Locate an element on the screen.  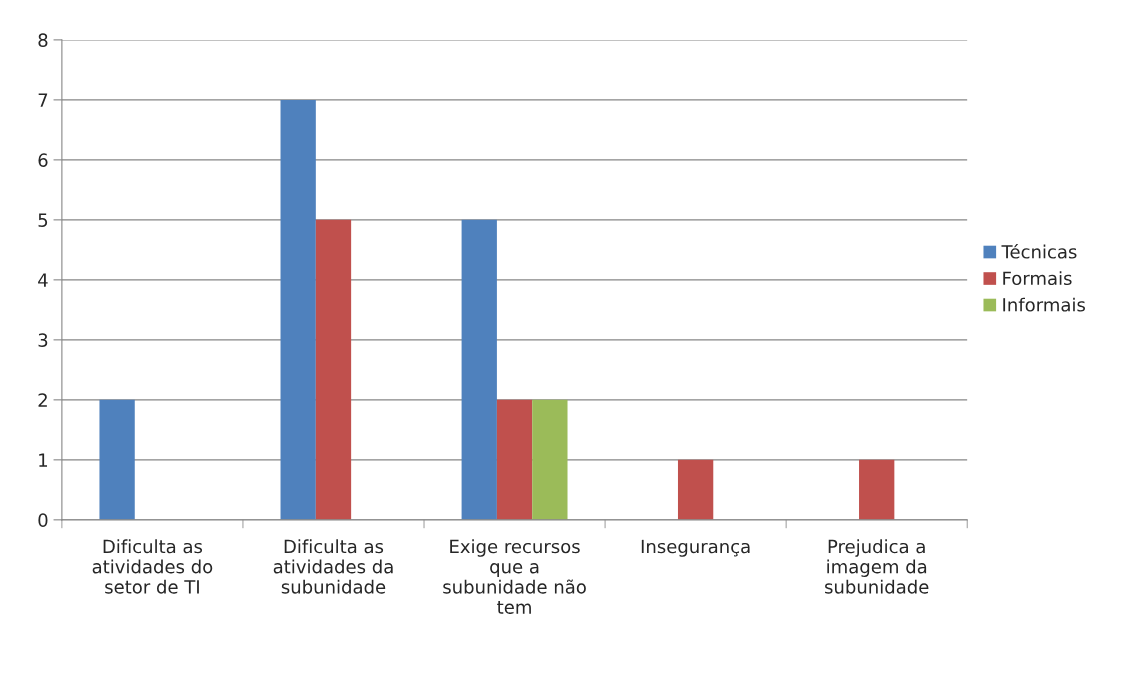
legend-label: Técnicas is located at coordinates (1039, 251).